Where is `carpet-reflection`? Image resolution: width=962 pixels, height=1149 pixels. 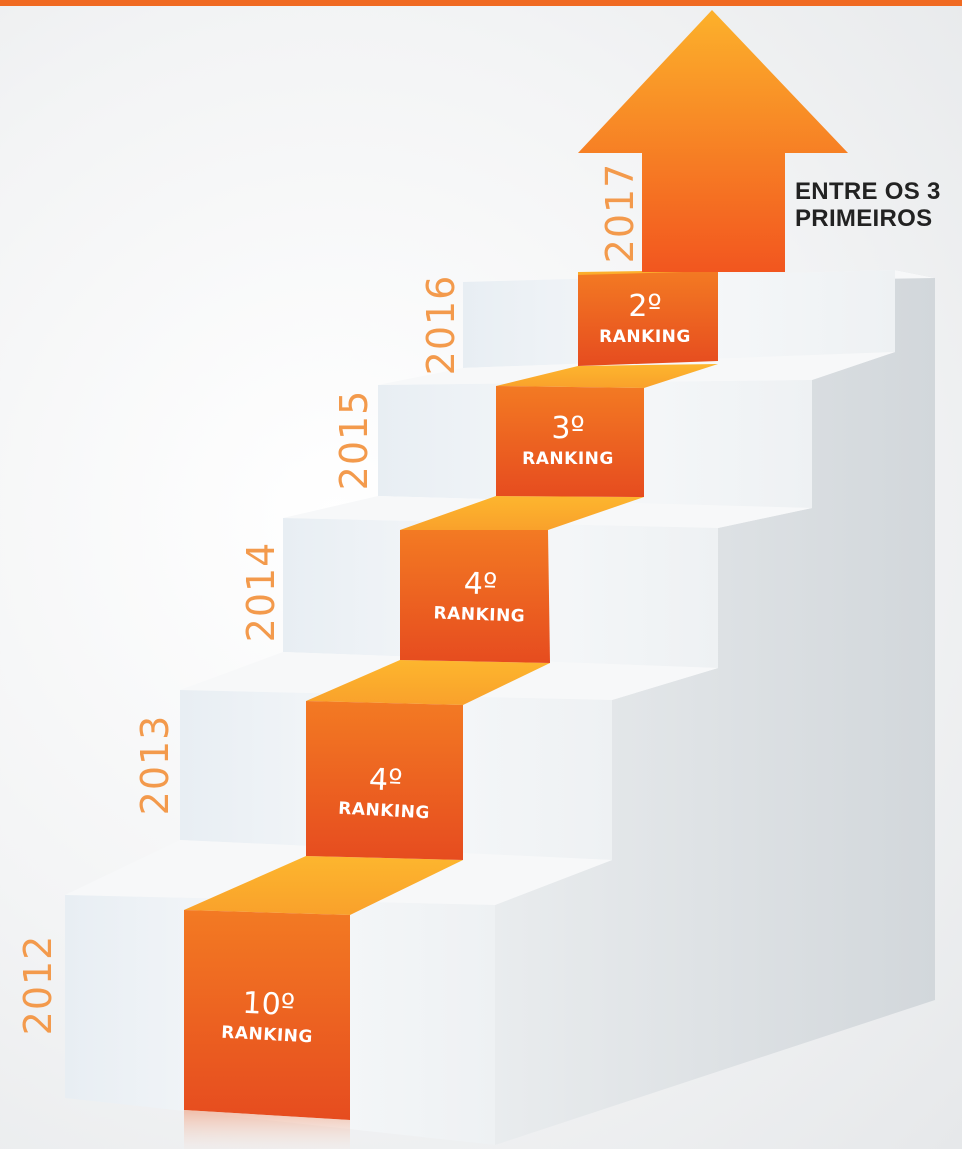 carpet-reflection is located at coordinates (267, 1129).